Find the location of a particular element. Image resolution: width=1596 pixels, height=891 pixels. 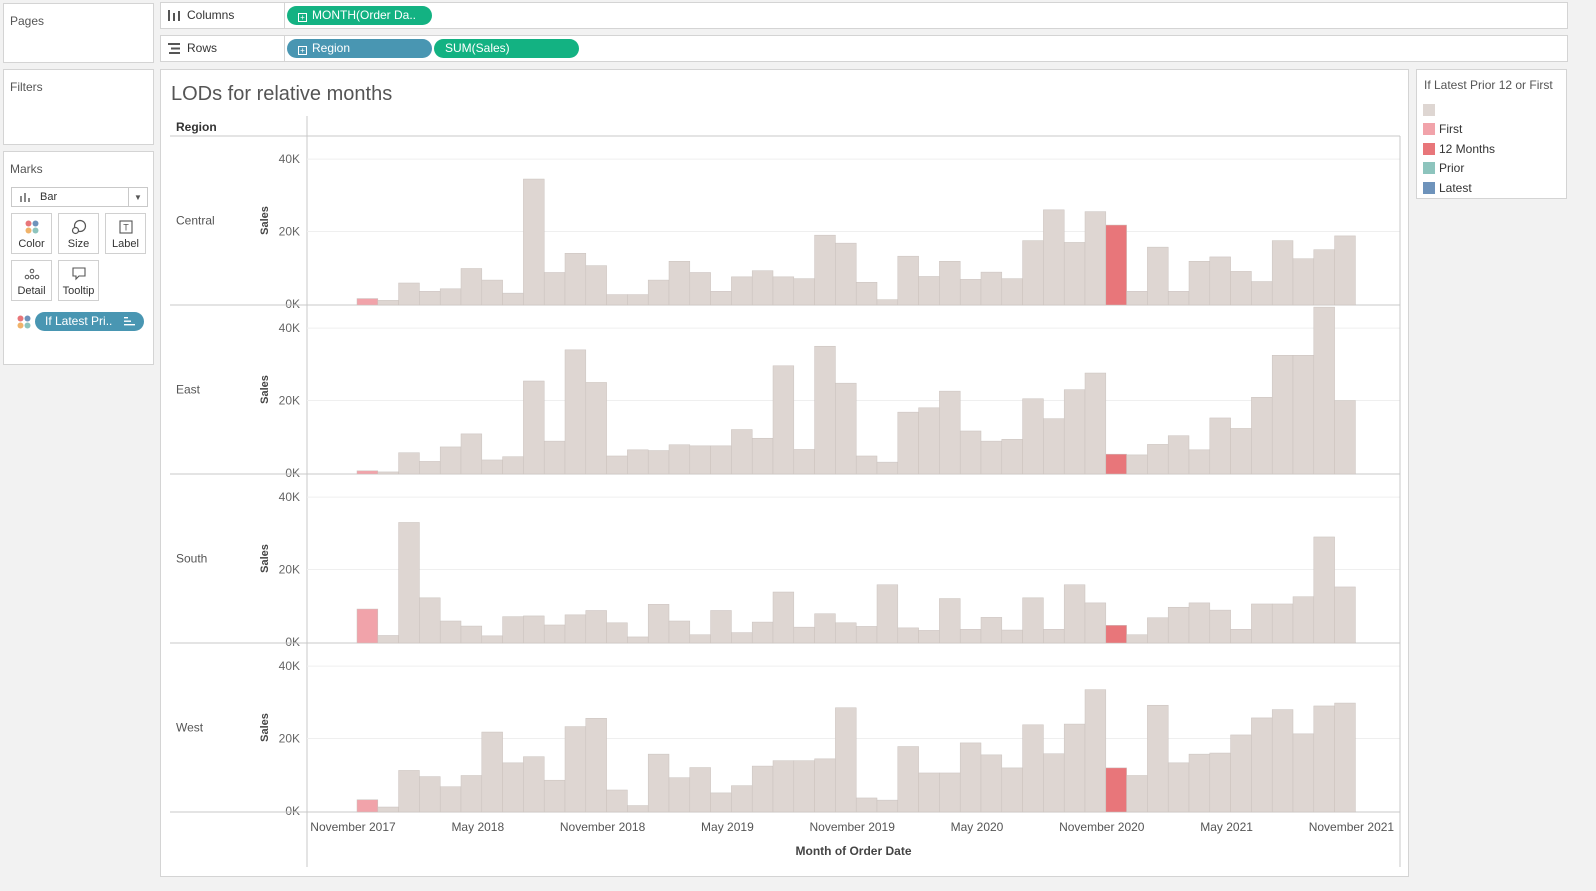

color-field-pill: If Latest Pri.. is located at coordinates (89, 321).